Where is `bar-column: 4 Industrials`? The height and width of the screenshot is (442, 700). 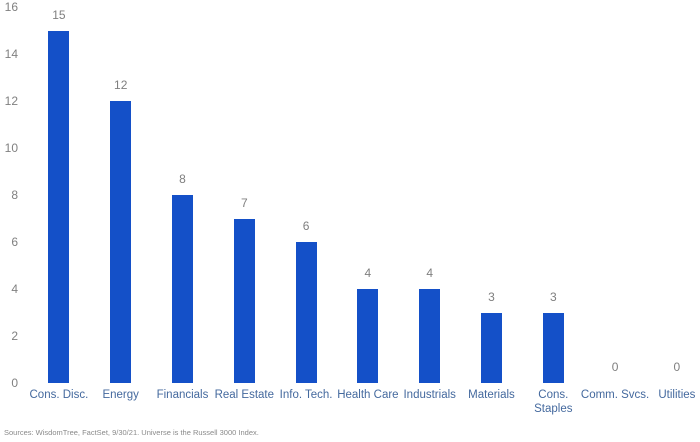 bar-column: 4 Industrials is located at coordinates (430, 221).